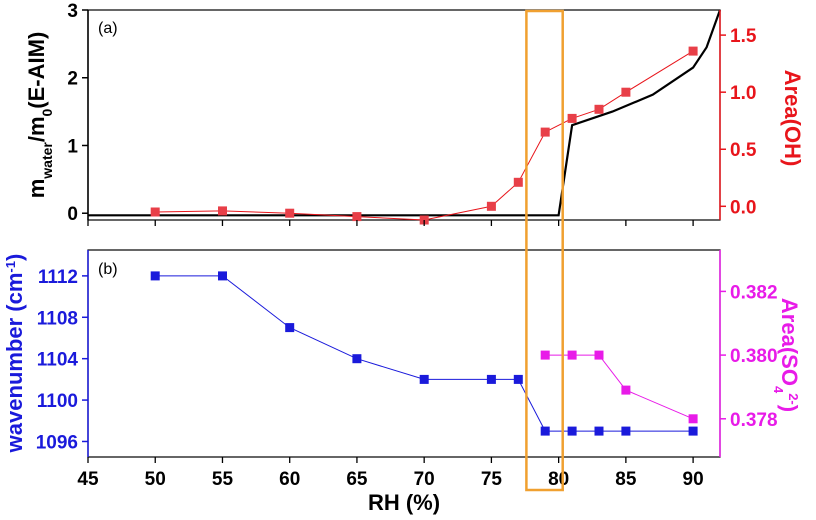 The width and height of the screenshot is (816, 520). What do you see at coordinates (58, 360) in the screenshot?
I see `panel-b-left-tick-label: 1104` at bounding box center [58, 360].